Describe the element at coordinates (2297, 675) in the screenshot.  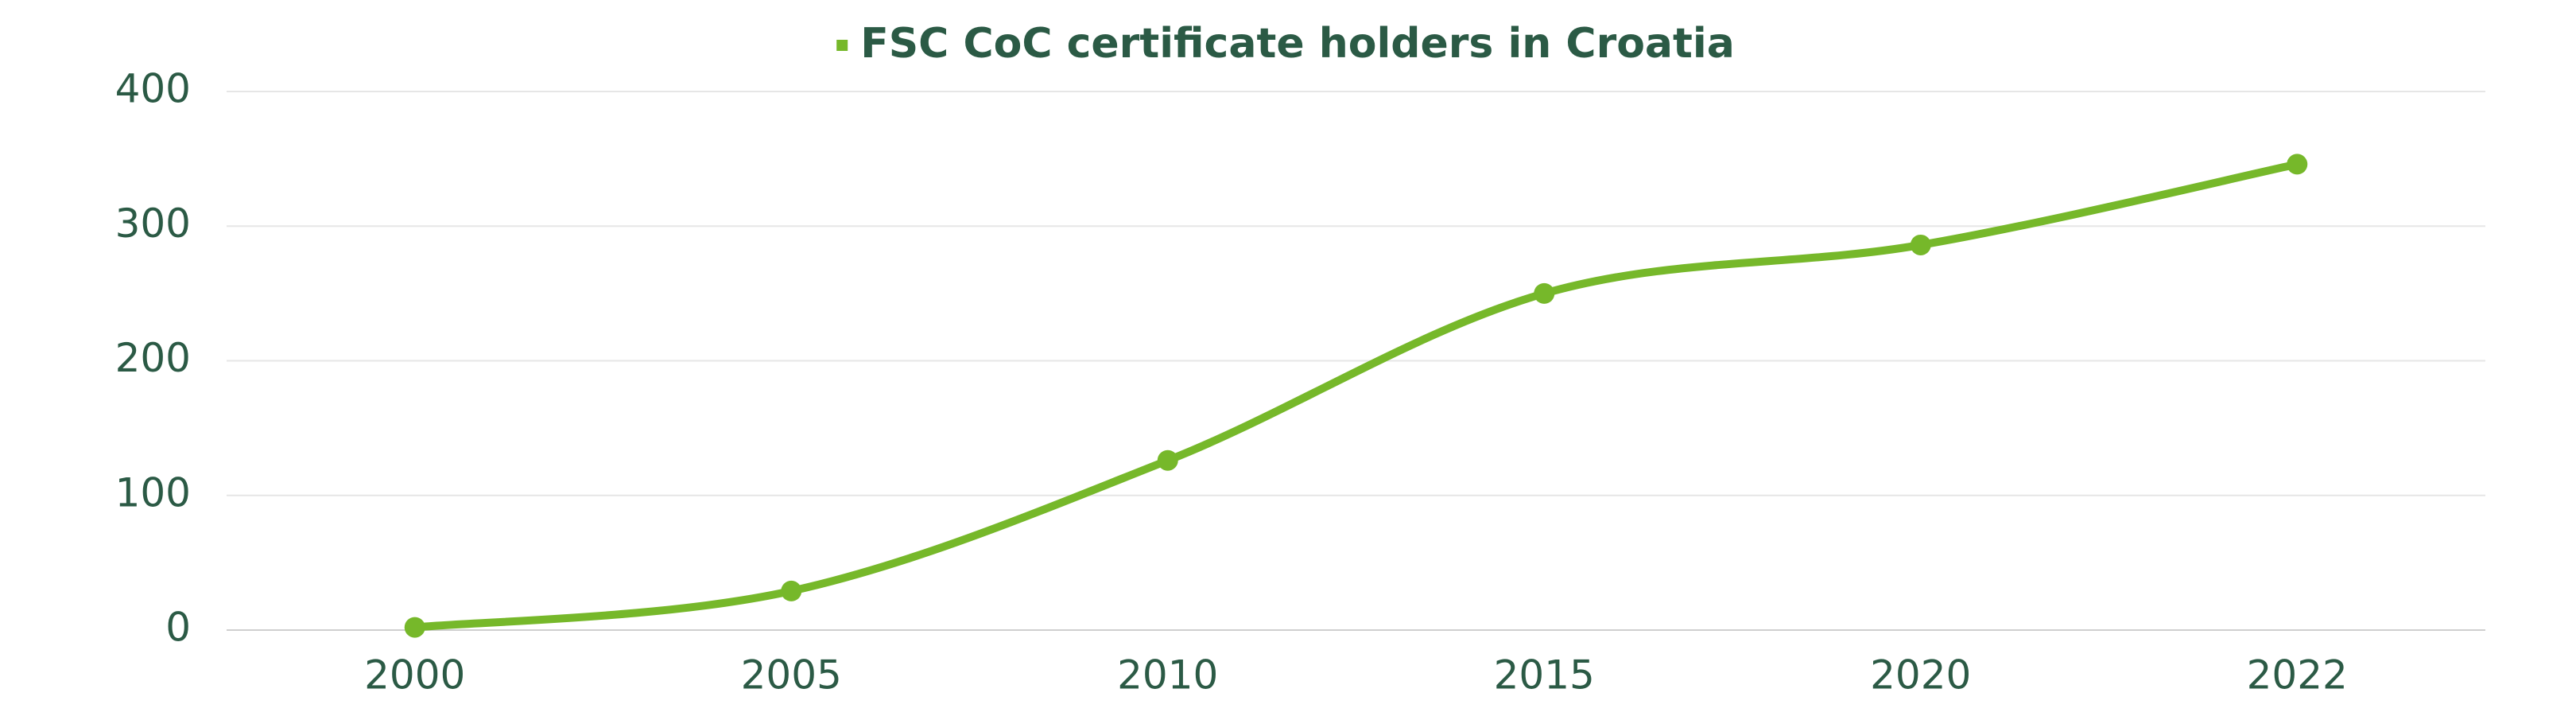
I see `x-tick-label: 2022` at that location.